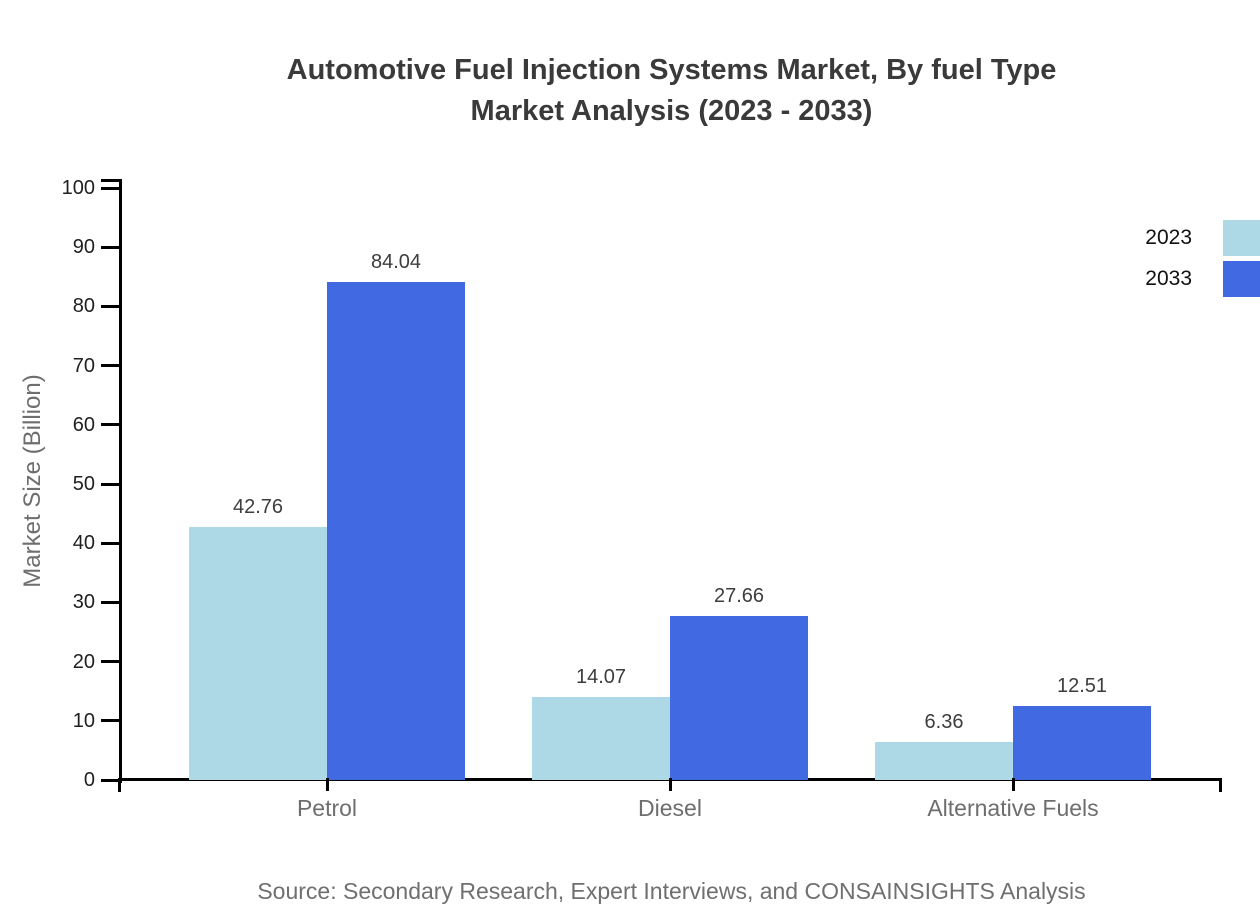 The image size is (1260, 920). I want to click on legend-label-2023: 2023, so click(1168, 237).